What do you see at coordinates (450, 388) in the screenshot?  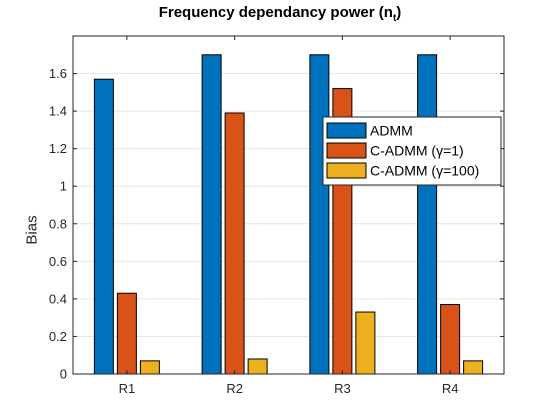 I see `x-tick-label: R4` at bounding box center [450, 388].